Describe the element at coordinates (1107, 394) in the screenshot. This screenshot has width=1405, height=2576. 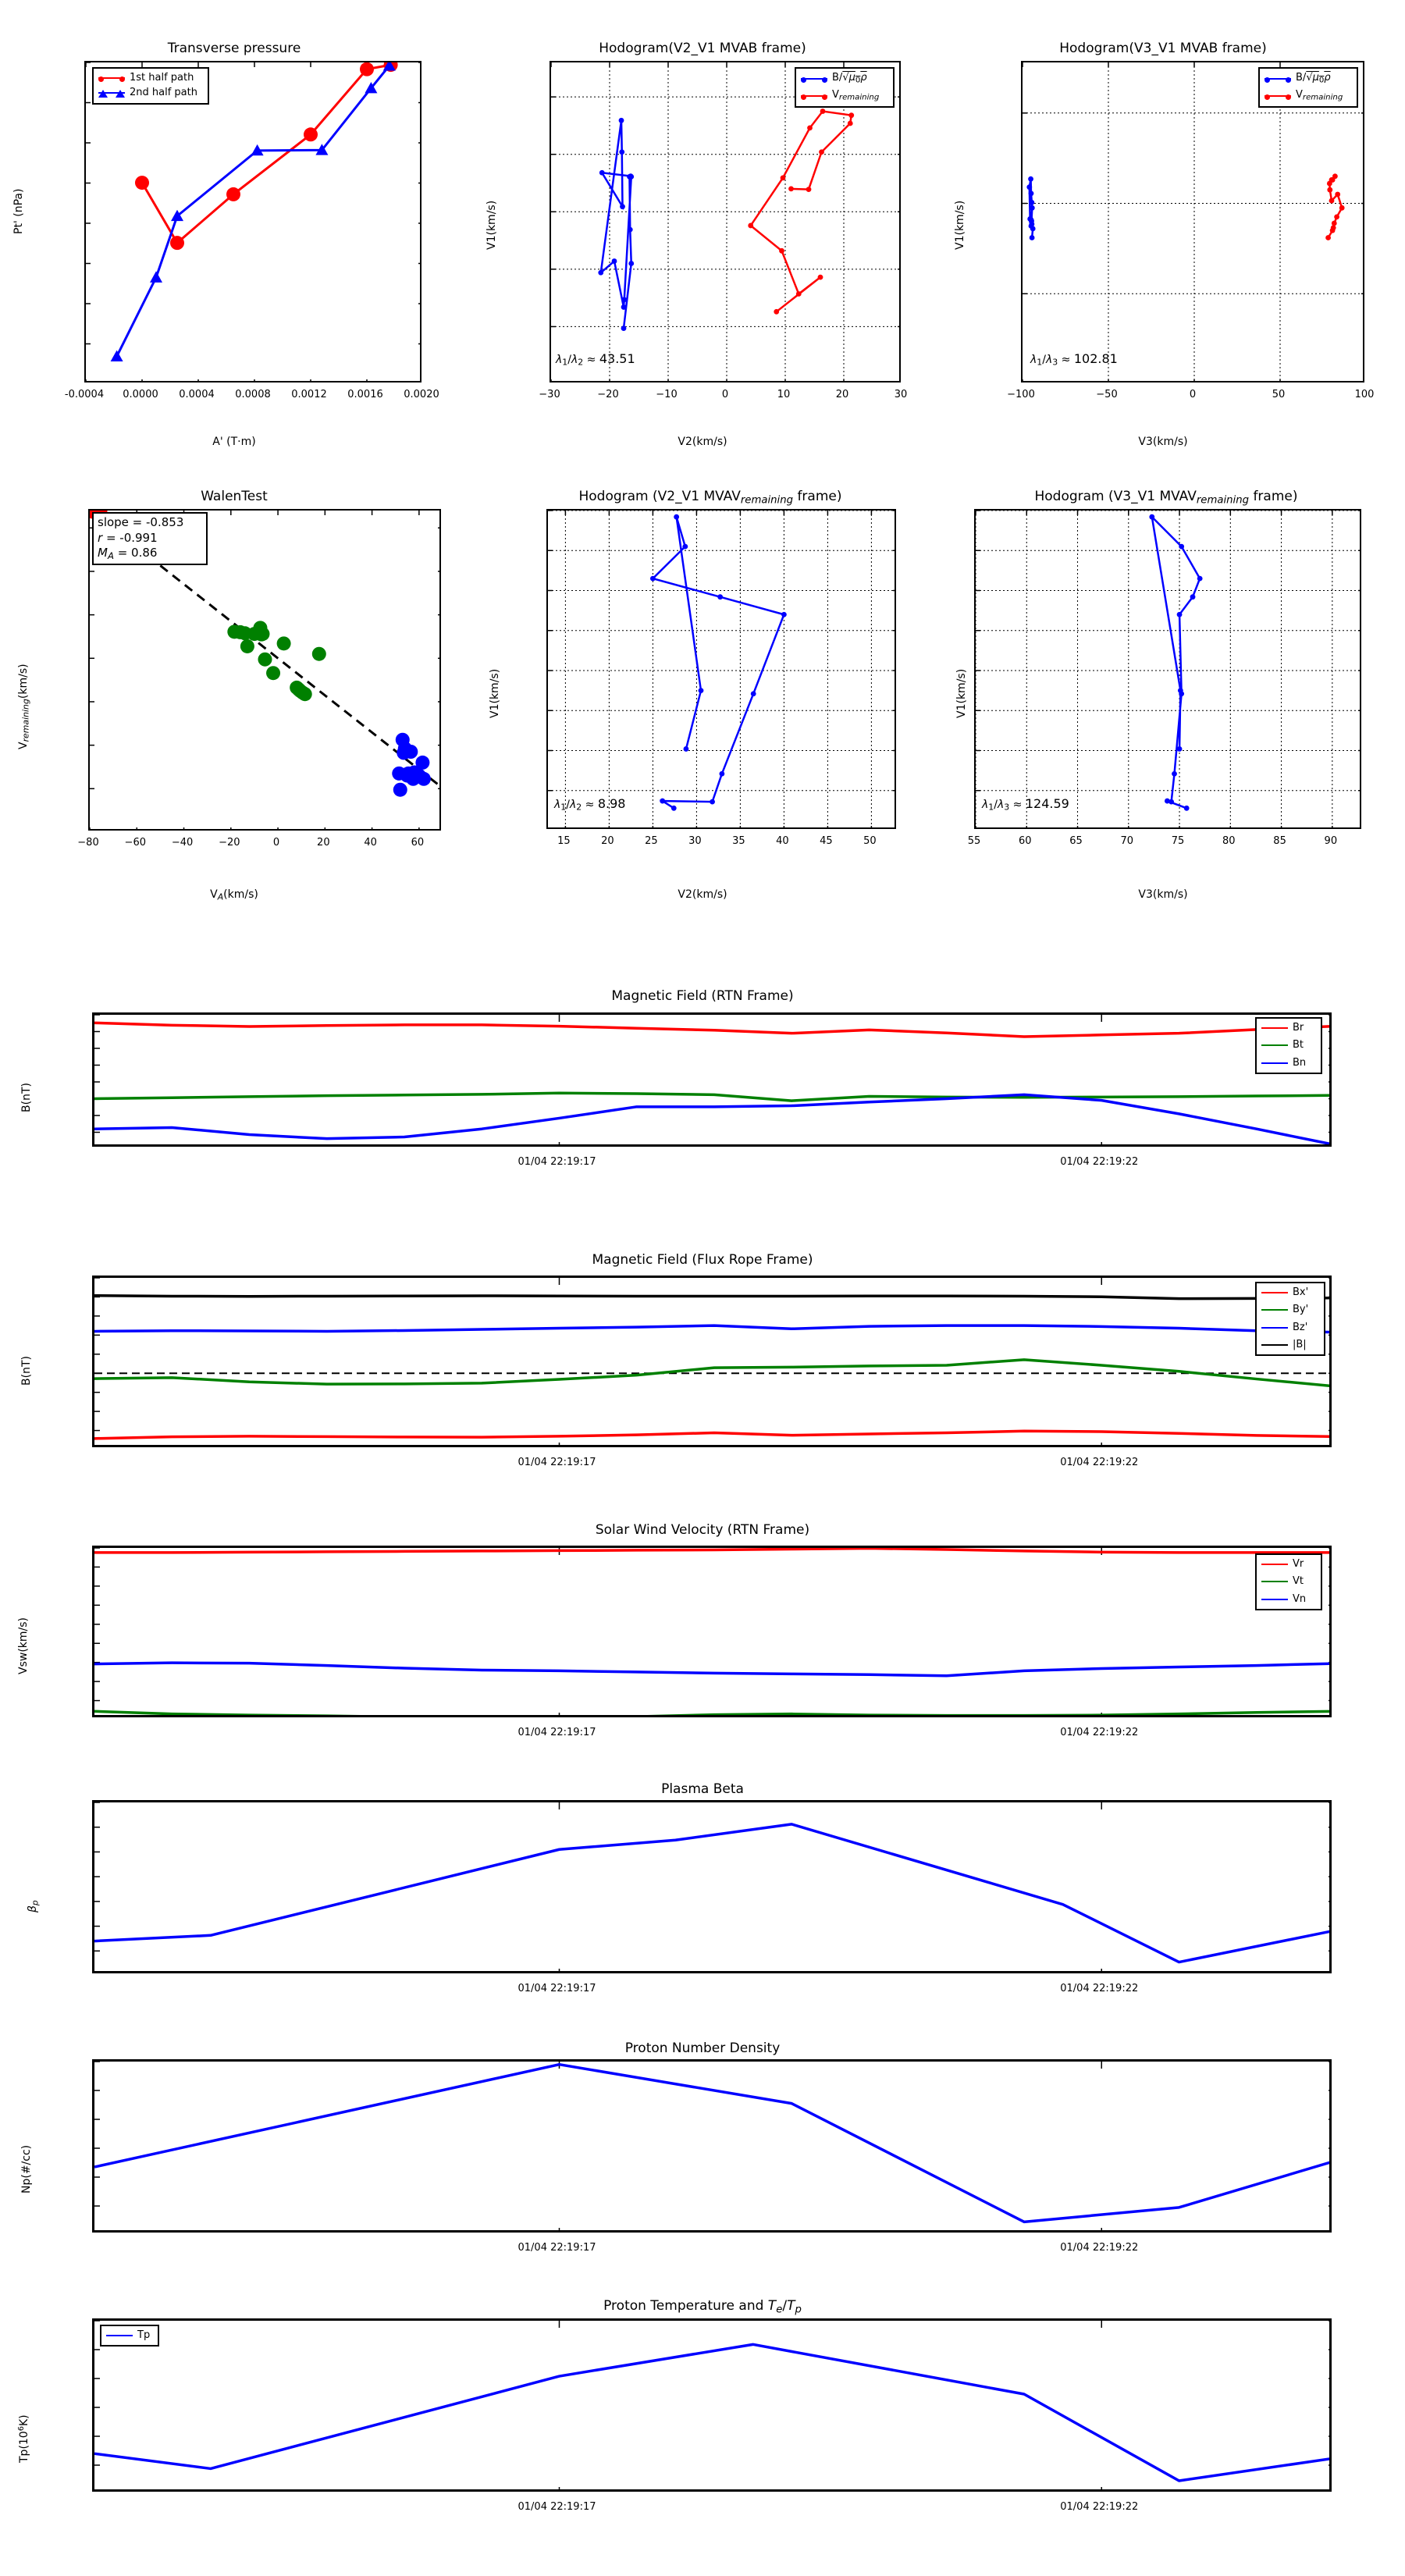
I see `x-tick-label: −50` at that location.